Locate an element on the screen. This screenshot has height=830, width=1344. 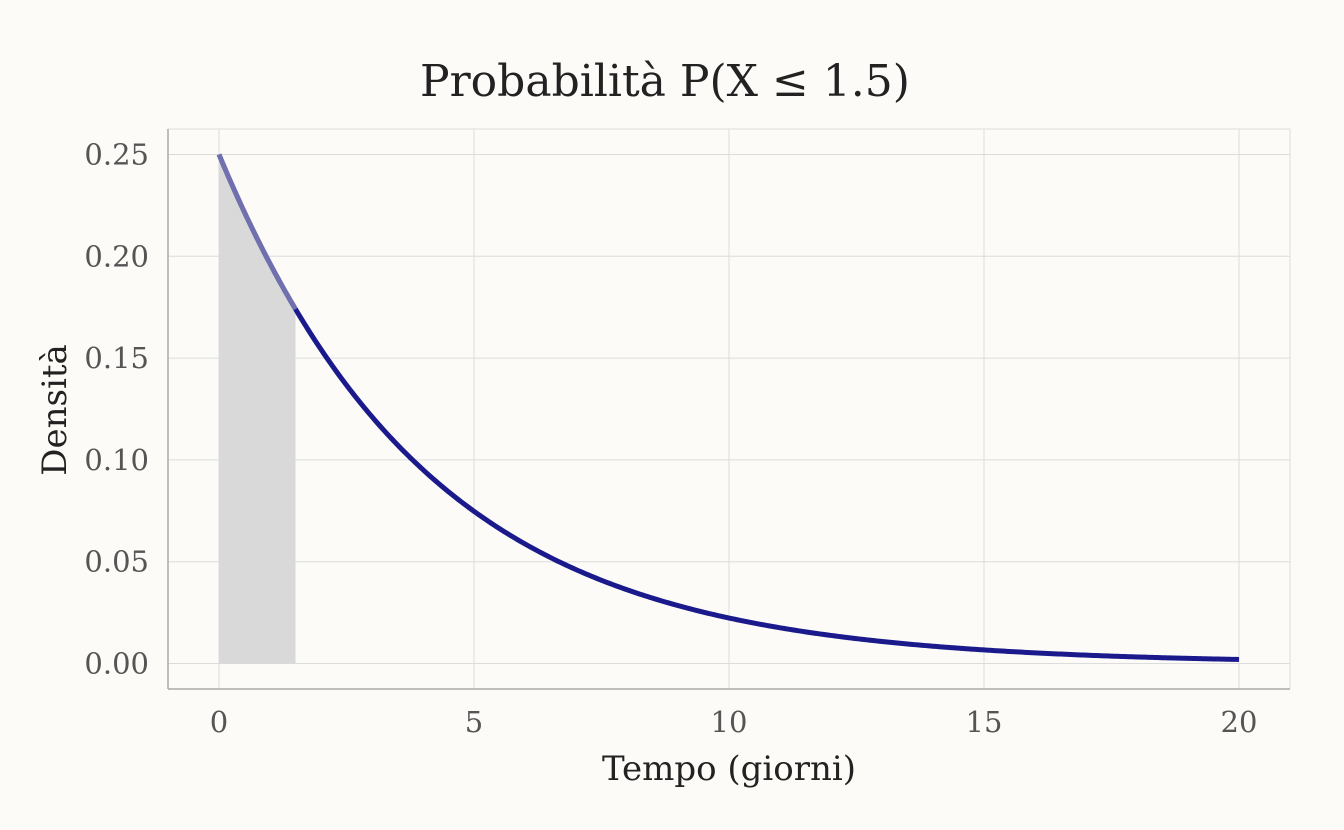
density-curve-shaded-overlay is located at coordinates (257, 232).